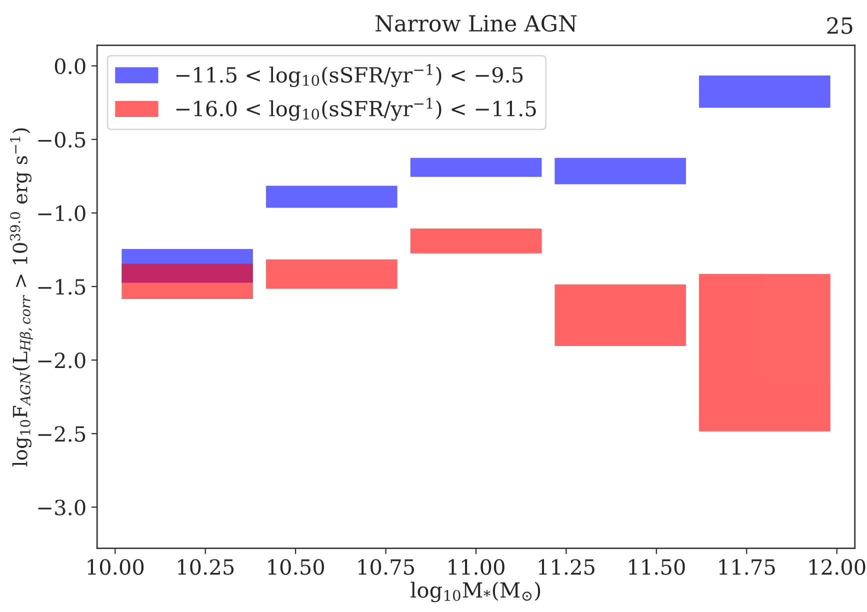 This screenshot has height=612, width=867. What do you see at coordinates (70, 66) in the screenshot?
I see `y-tick-label: 0.0` at bounding box center [70, 66].